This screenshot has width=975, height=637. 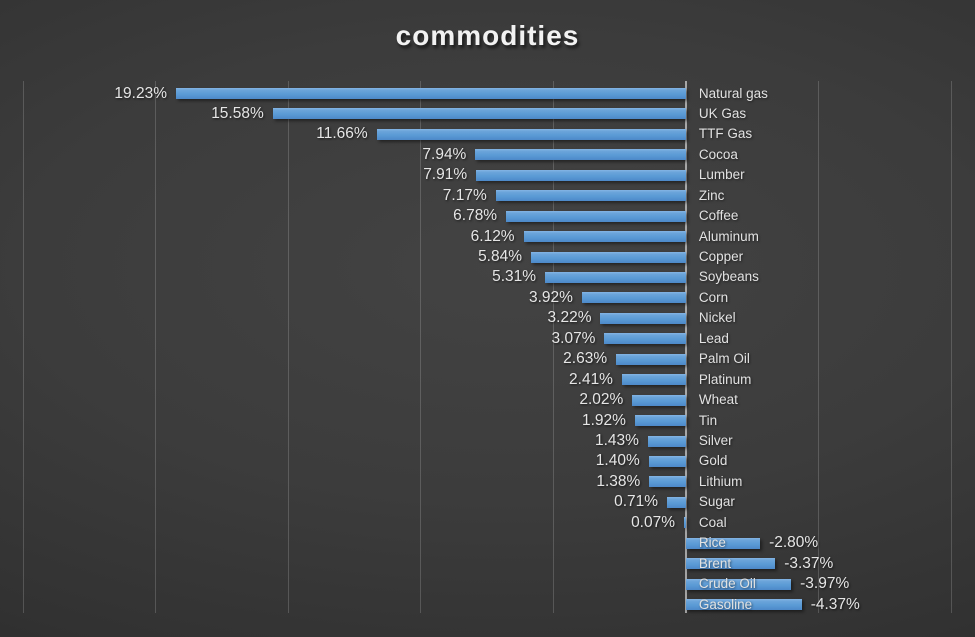 I want to click on category-label: Corn, so click(x=713, y=297).